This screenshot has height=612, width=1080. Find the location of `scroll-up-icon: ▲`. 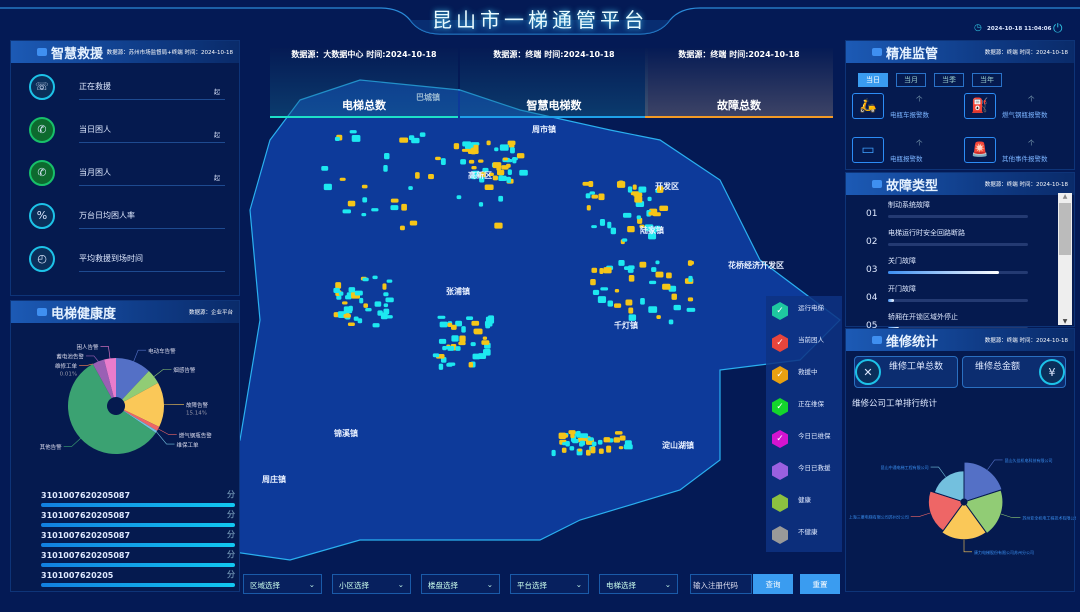

scroll-up-icon: ▲ is located at coordinates (1065, 196).